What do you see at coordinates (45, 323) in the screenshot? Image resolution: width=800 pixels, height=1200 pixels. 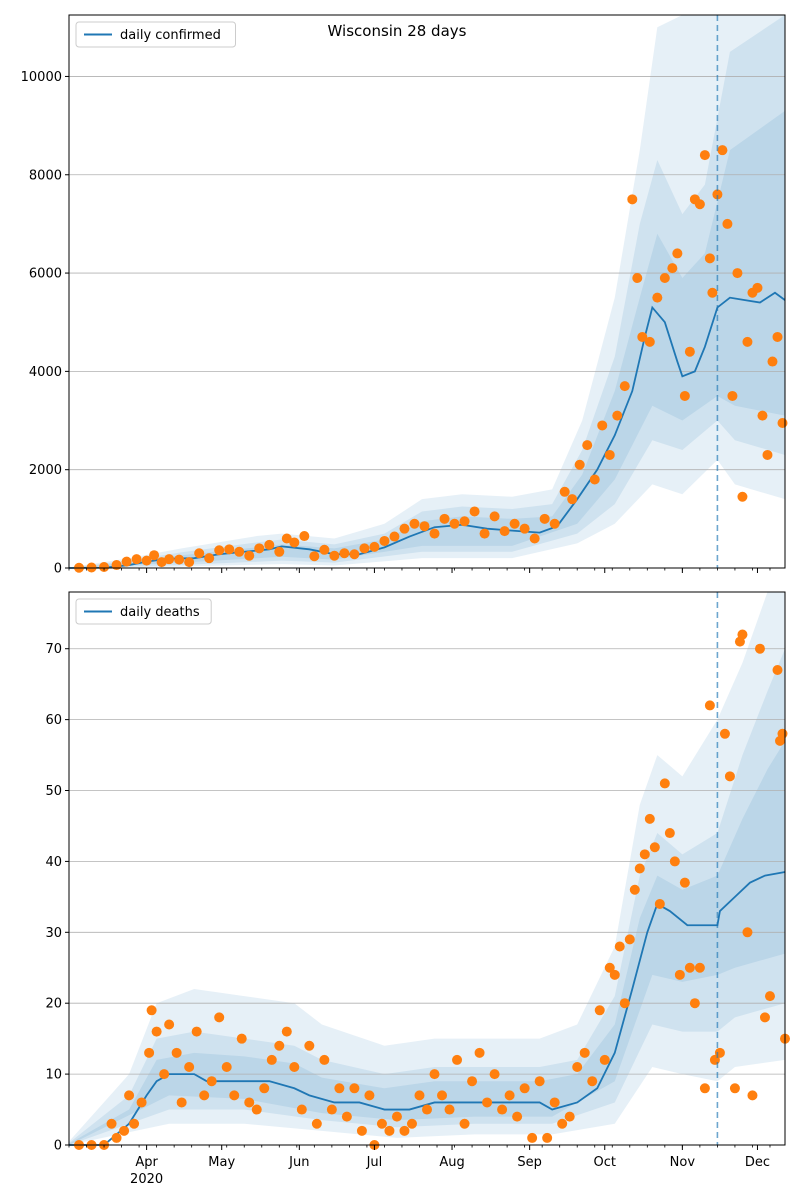 I see `confirmed-y-axis: 0 2000 4000 6000 8000 10000` at bounding box center [45, 323].